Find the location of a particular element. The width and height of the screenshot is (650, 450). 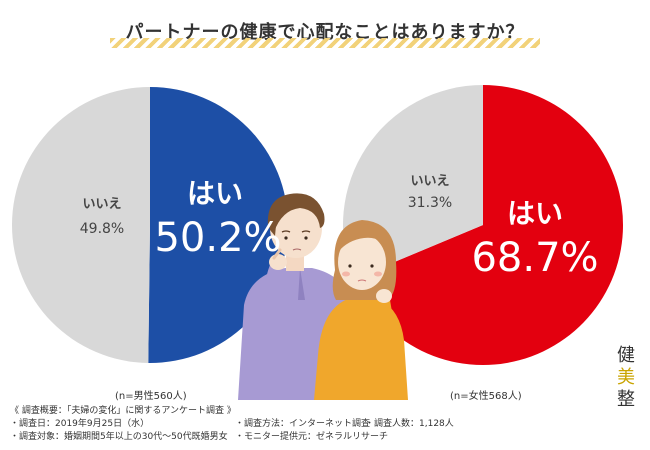

brand-char-1: 健 is located at coordinates (626, 355).